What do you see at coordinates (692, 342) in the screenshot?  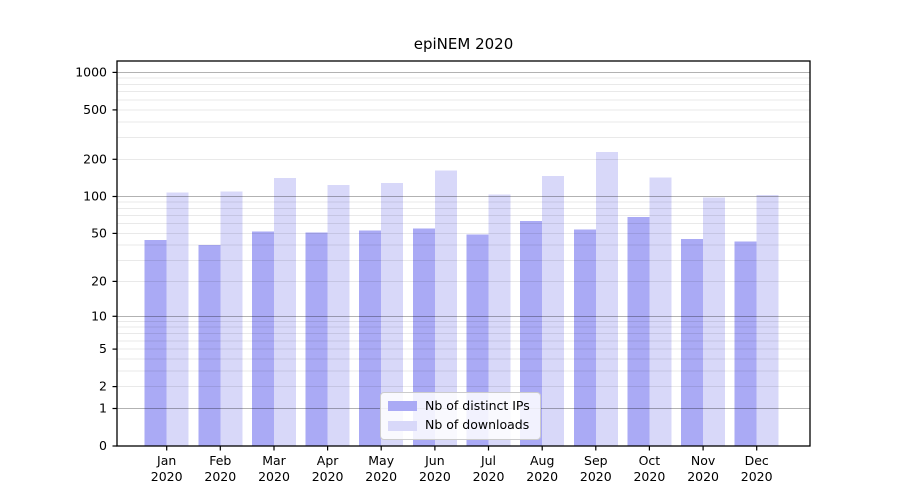 I see `bar-distinct-ips-nov` at bounding box center [692, 342].